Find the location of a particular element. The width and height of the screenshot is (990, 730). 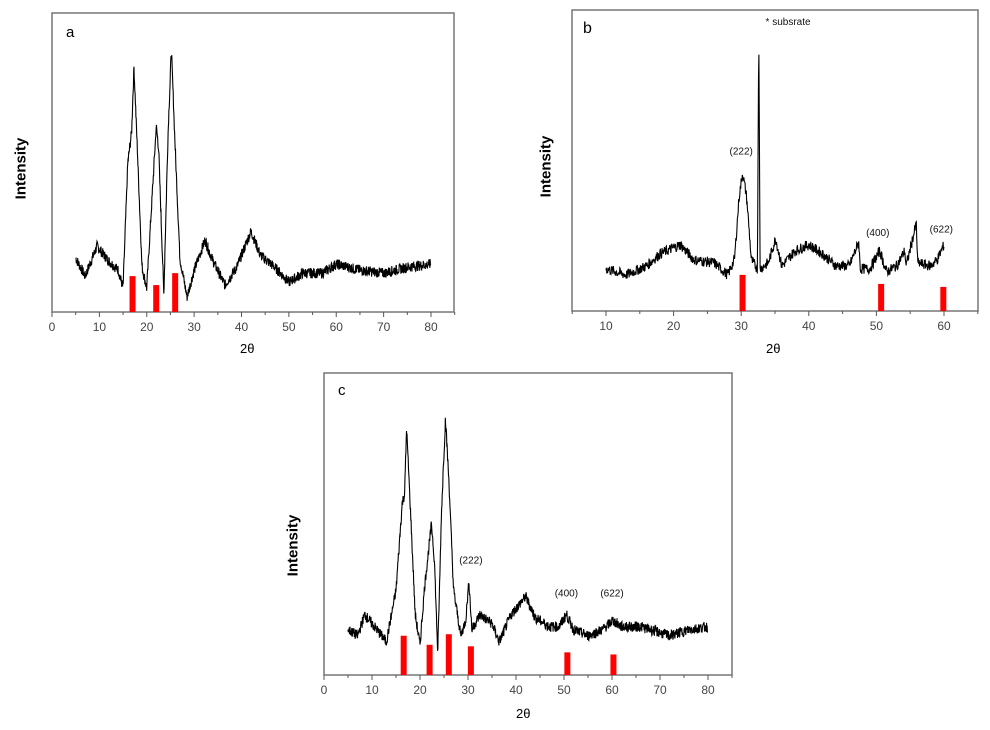

panel-label-c: c is located at coordinates (342, 390).